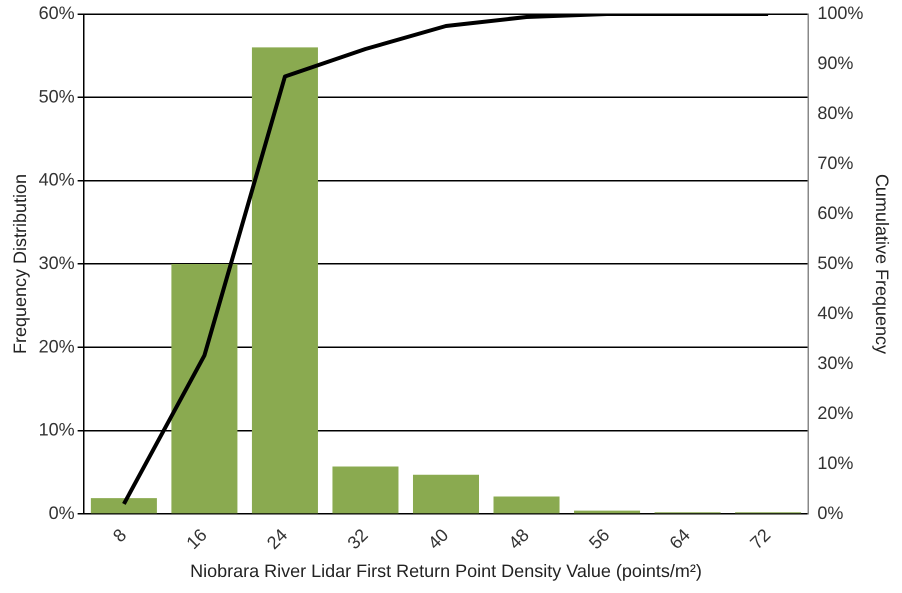 The height and width of the screenshot is (593, 902). I want to click on x-tick-label: 24, so click(277, 539).